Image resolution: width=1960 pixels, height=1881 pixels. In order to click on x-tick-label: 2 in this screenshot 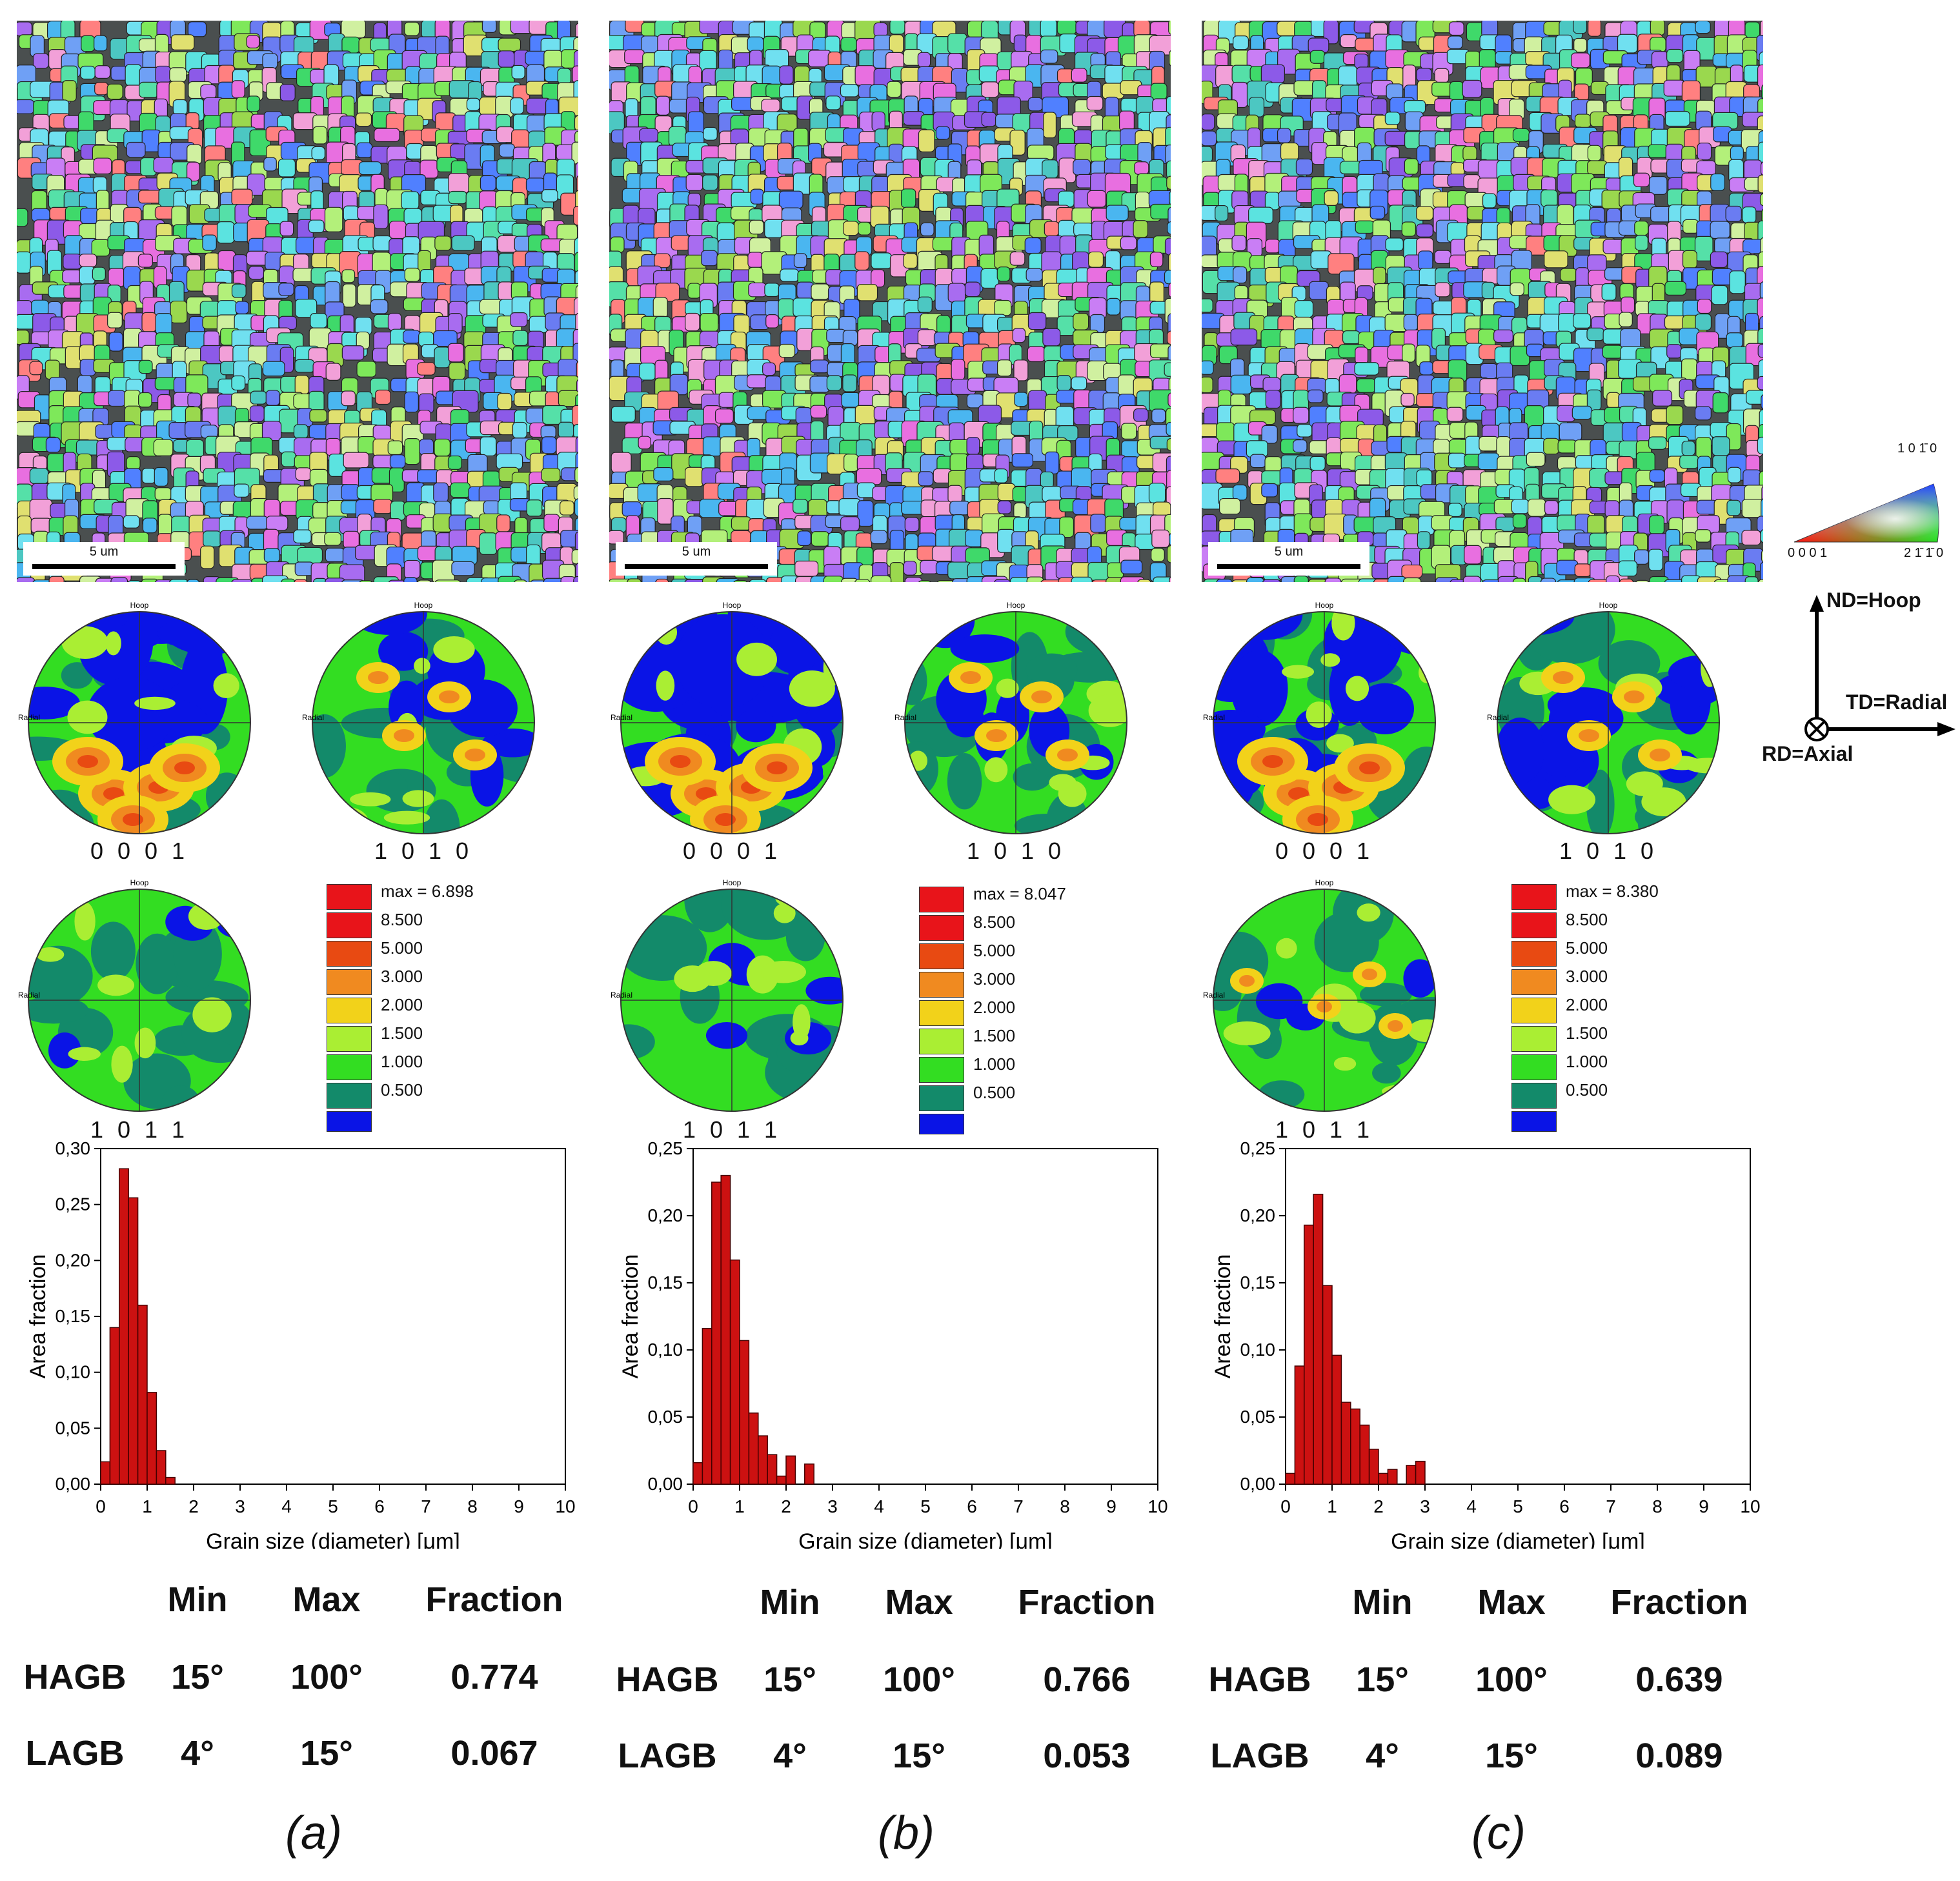, I will do `click(193, 1506)`.